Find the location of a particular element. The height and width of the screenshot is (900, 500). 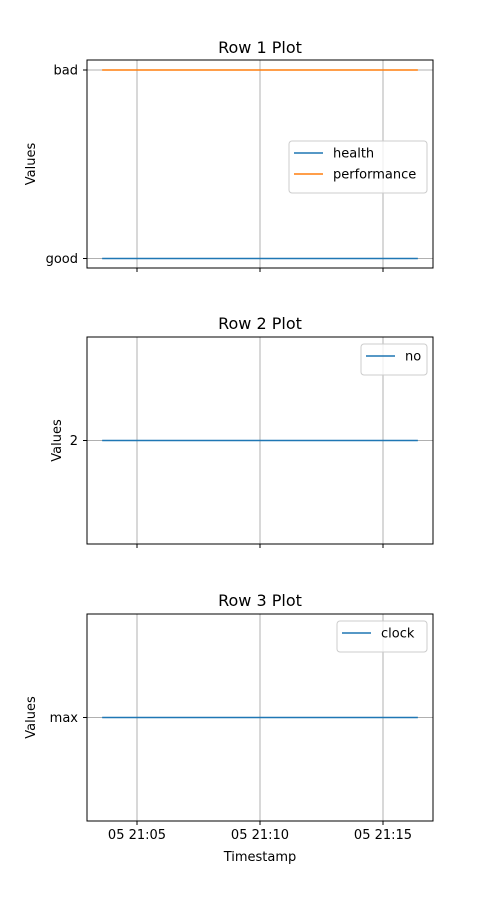

subplot-title: Row 1 Plot is located at coordinates (260, 47).